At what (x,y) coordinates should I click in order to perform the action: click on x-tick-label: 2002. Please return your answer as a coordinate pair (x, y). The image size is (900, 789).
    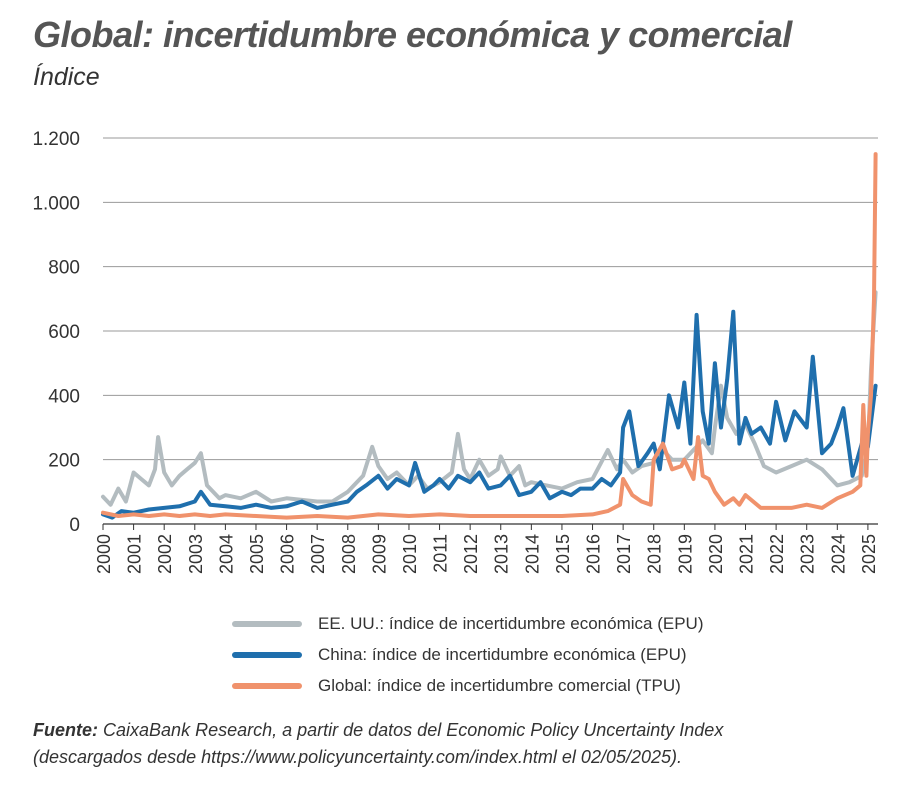
    Looking at the image, I should click on (165, 554).